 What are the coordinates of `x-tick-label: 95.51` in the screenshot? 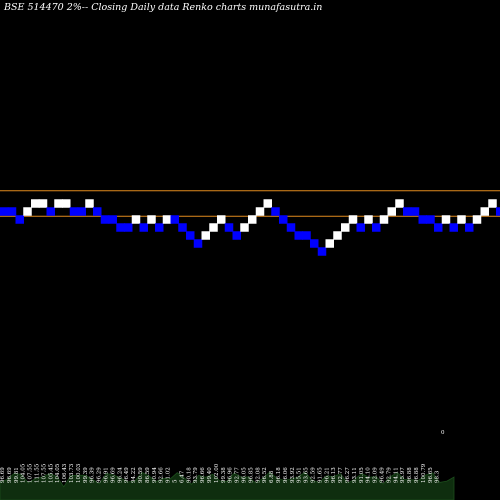 It's located at (300, 475).